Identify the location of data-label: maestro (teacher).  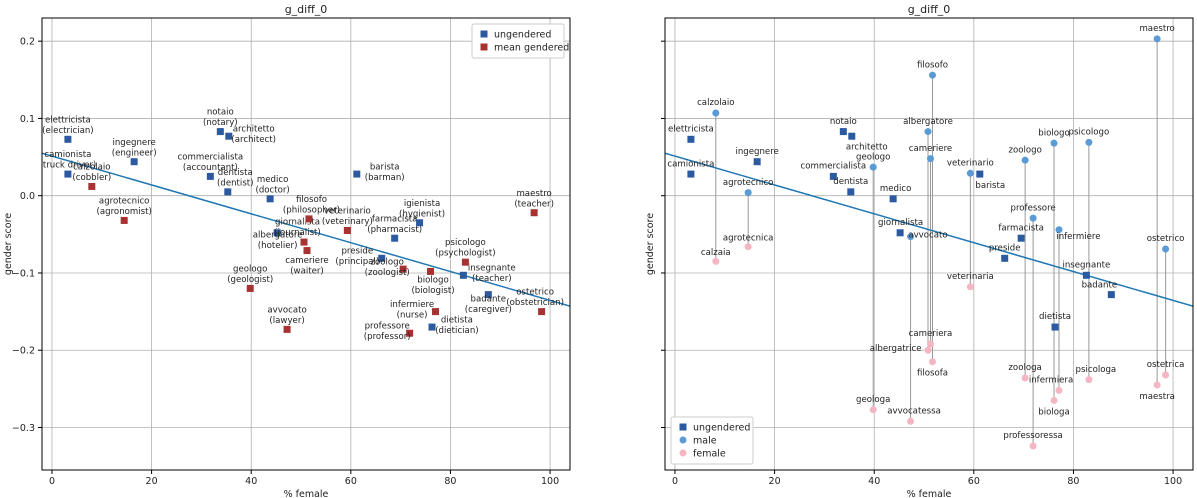
(534, 199).